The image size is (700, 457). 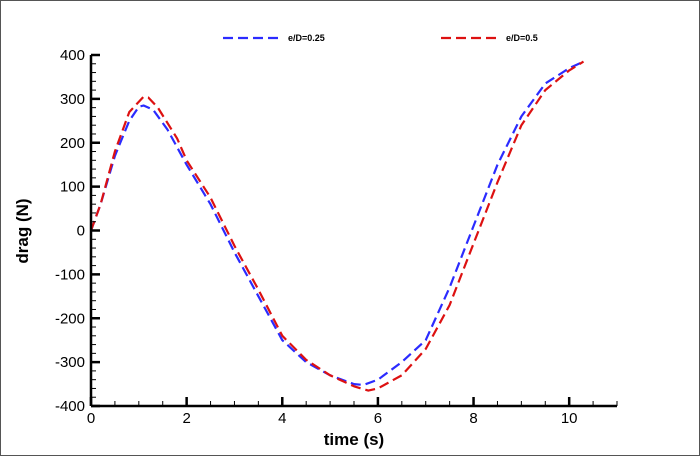 What do you see at coordinates (72, 187) in the screenshot?
I see `y-tick-label: 100` at bounding box center [72, 187].